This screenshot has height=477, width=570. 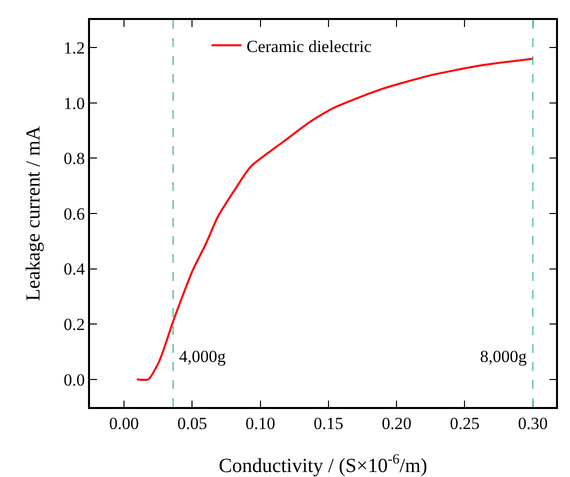 What do you see at coordinates (533, 424) in the screenshot?
I see `x-tick-label: 0.30` at bounding box center [533, 424].